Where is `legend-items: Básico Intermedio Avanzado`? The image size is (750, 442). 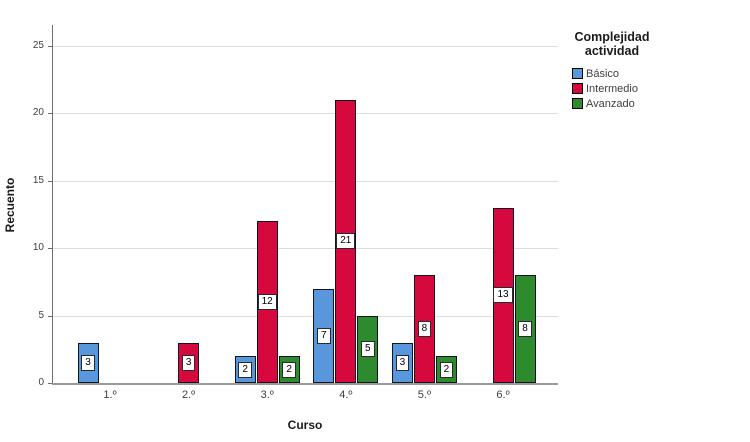 legend-items: Básico Intermedio Avanzado is located at coordinates (626, 89).